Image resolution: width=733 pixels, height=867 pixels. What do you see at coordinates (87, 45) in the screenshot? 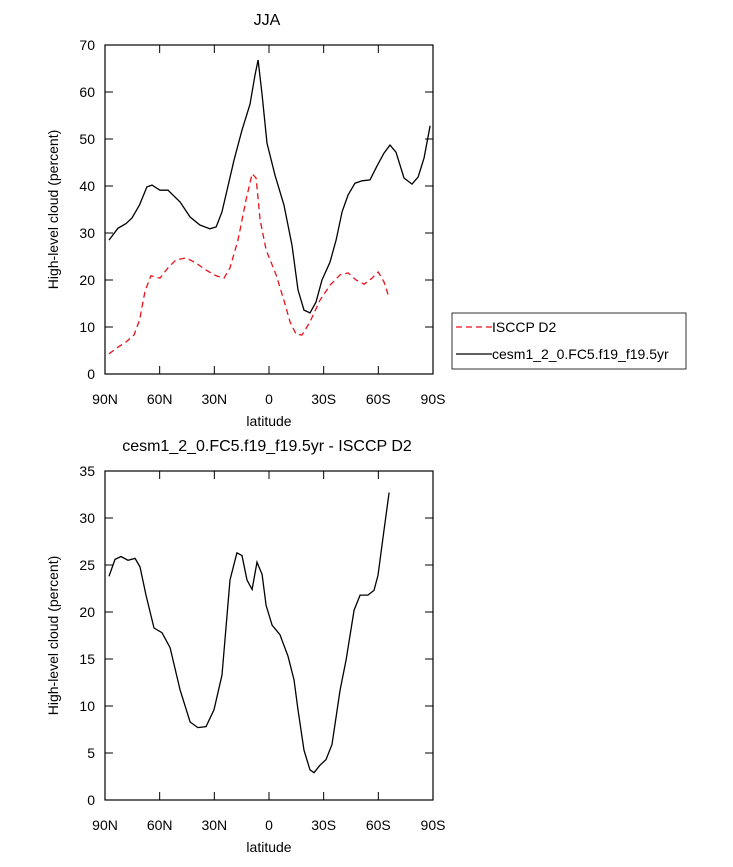
I see `y-tick-label: 70` at bounding box center [87, 45].